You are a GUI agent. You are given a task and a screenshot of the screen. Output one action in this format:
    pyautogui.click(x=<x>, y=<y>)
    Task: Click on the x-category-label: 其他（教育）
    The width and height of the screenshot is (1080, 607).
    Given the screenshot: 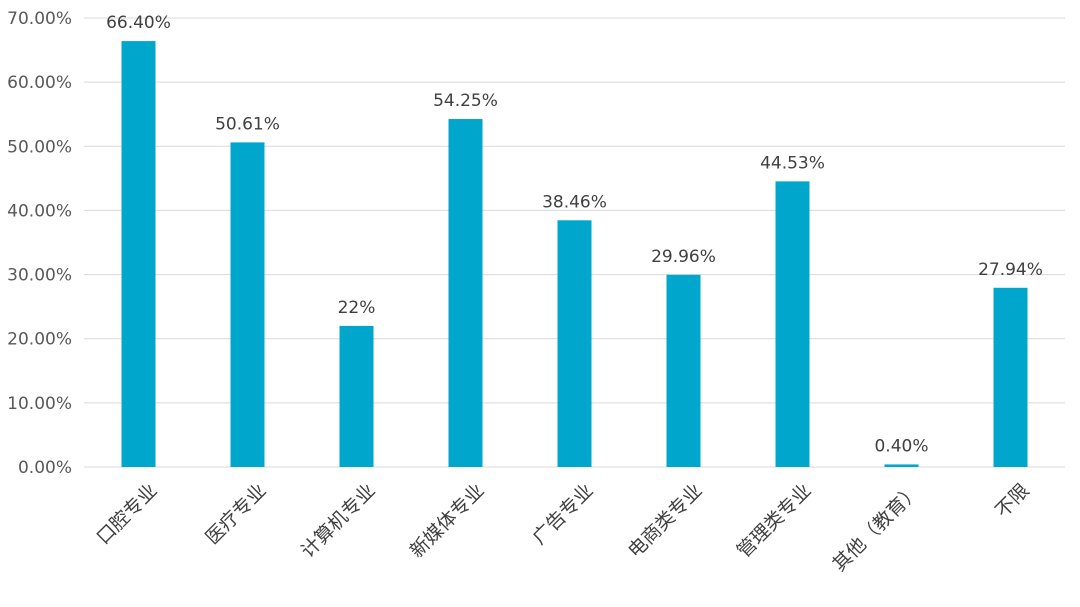 What is the action you would take?
    pyautogui.click(x=876, y=528)
    